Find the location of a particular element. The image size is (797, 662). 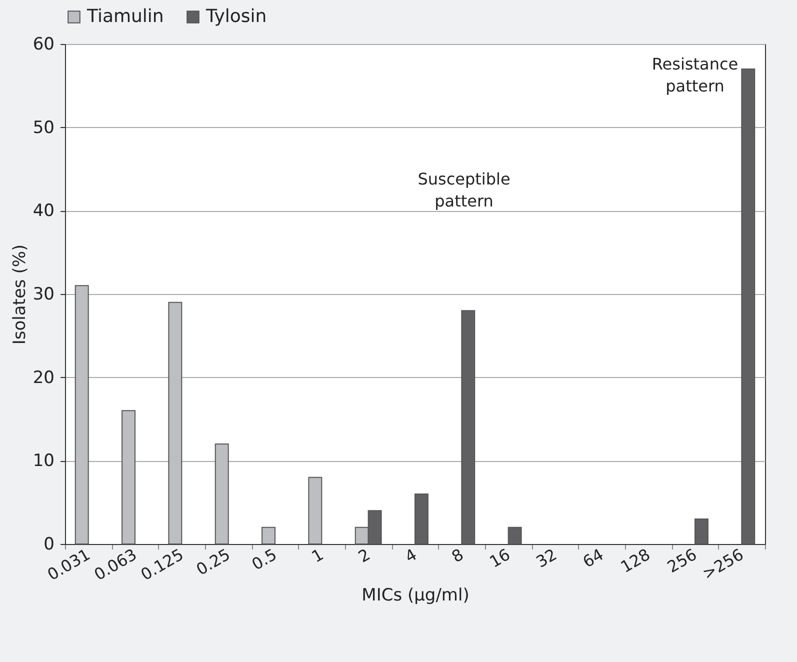

x-tick-label: 32 is located at coordinates (546, 558).